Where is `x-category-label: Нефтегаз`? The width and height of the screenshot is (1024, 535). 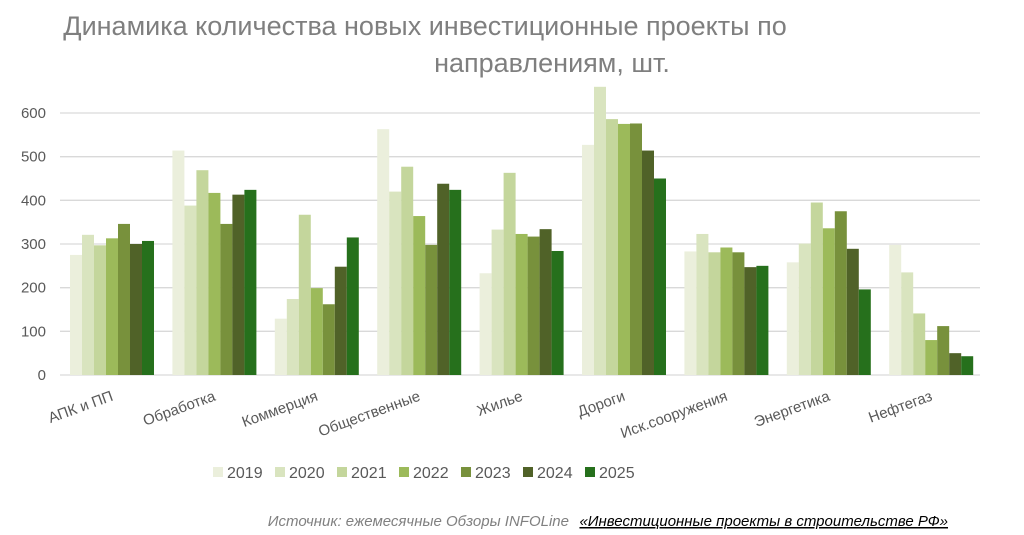 x-category-label: Нефтегаз is located at coordinates (900, 407).